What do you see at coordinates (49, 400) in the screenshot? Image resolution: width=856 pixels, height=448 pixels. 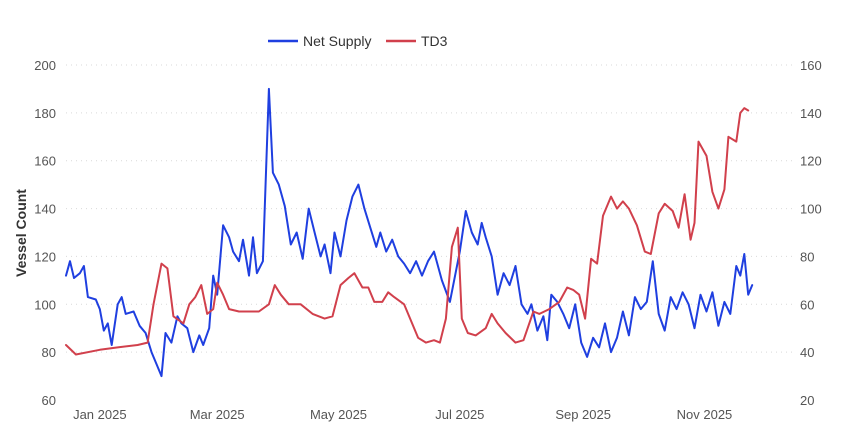 I see `left-tick-label: 60` at bounding box center [49, 400].